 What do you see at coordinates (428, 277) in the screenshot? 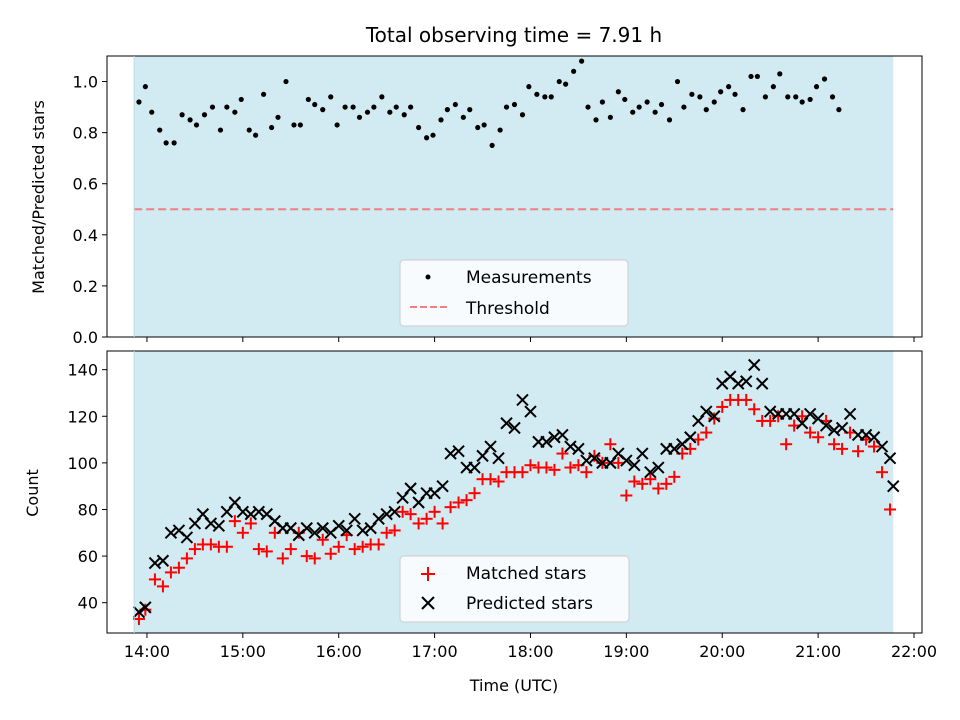
I see `legend-measurements-marker` at bounding box center [428, 277].